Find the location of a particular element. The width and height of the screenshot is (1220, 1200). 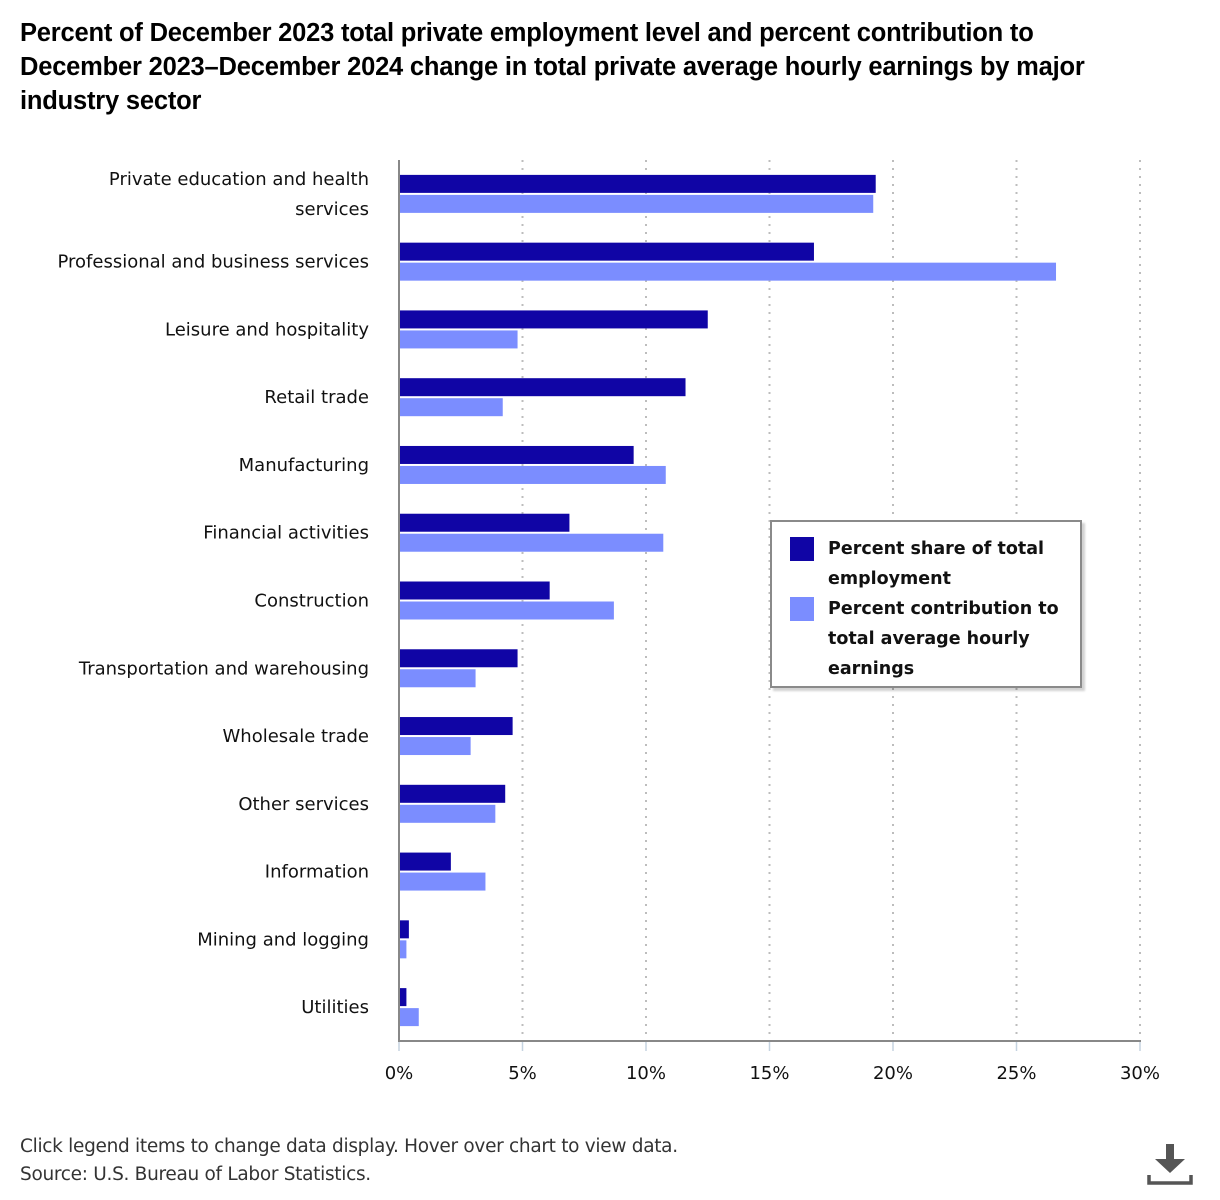

legend-label-line: Percent contribution to is located at coordinates (943, 609).